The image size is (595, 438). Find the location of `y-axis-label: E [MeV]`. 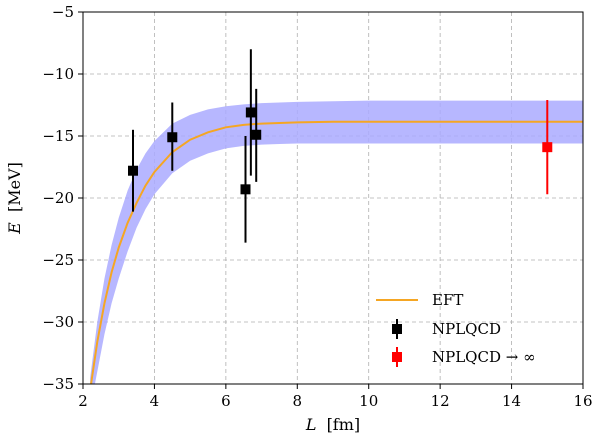

y-axis-label: E [MeV] is located at coordinates (14, 198).